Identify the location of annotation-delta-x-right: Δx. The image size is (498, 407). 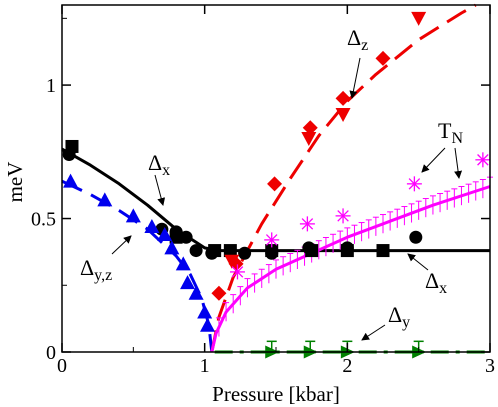
(427, 275).